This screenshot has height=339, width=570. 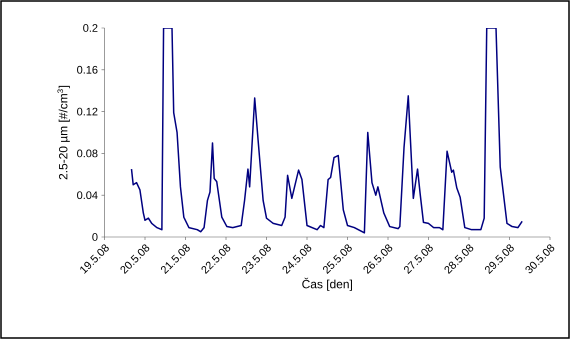 What do you see at coordinates (63, 133) in the screenshot?
I see `y-axis-title: 2.5-20 µm [#/cm$^{3}$]` at bounding box center [63, 133].